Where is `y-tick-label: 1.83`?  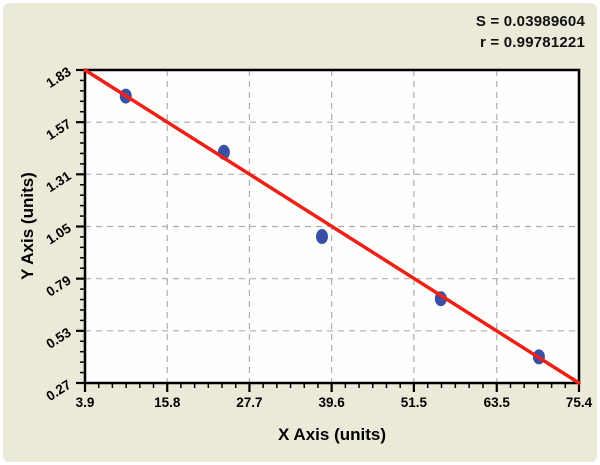
y-tick-label: 1.83 is located at coordinates (58, 77).